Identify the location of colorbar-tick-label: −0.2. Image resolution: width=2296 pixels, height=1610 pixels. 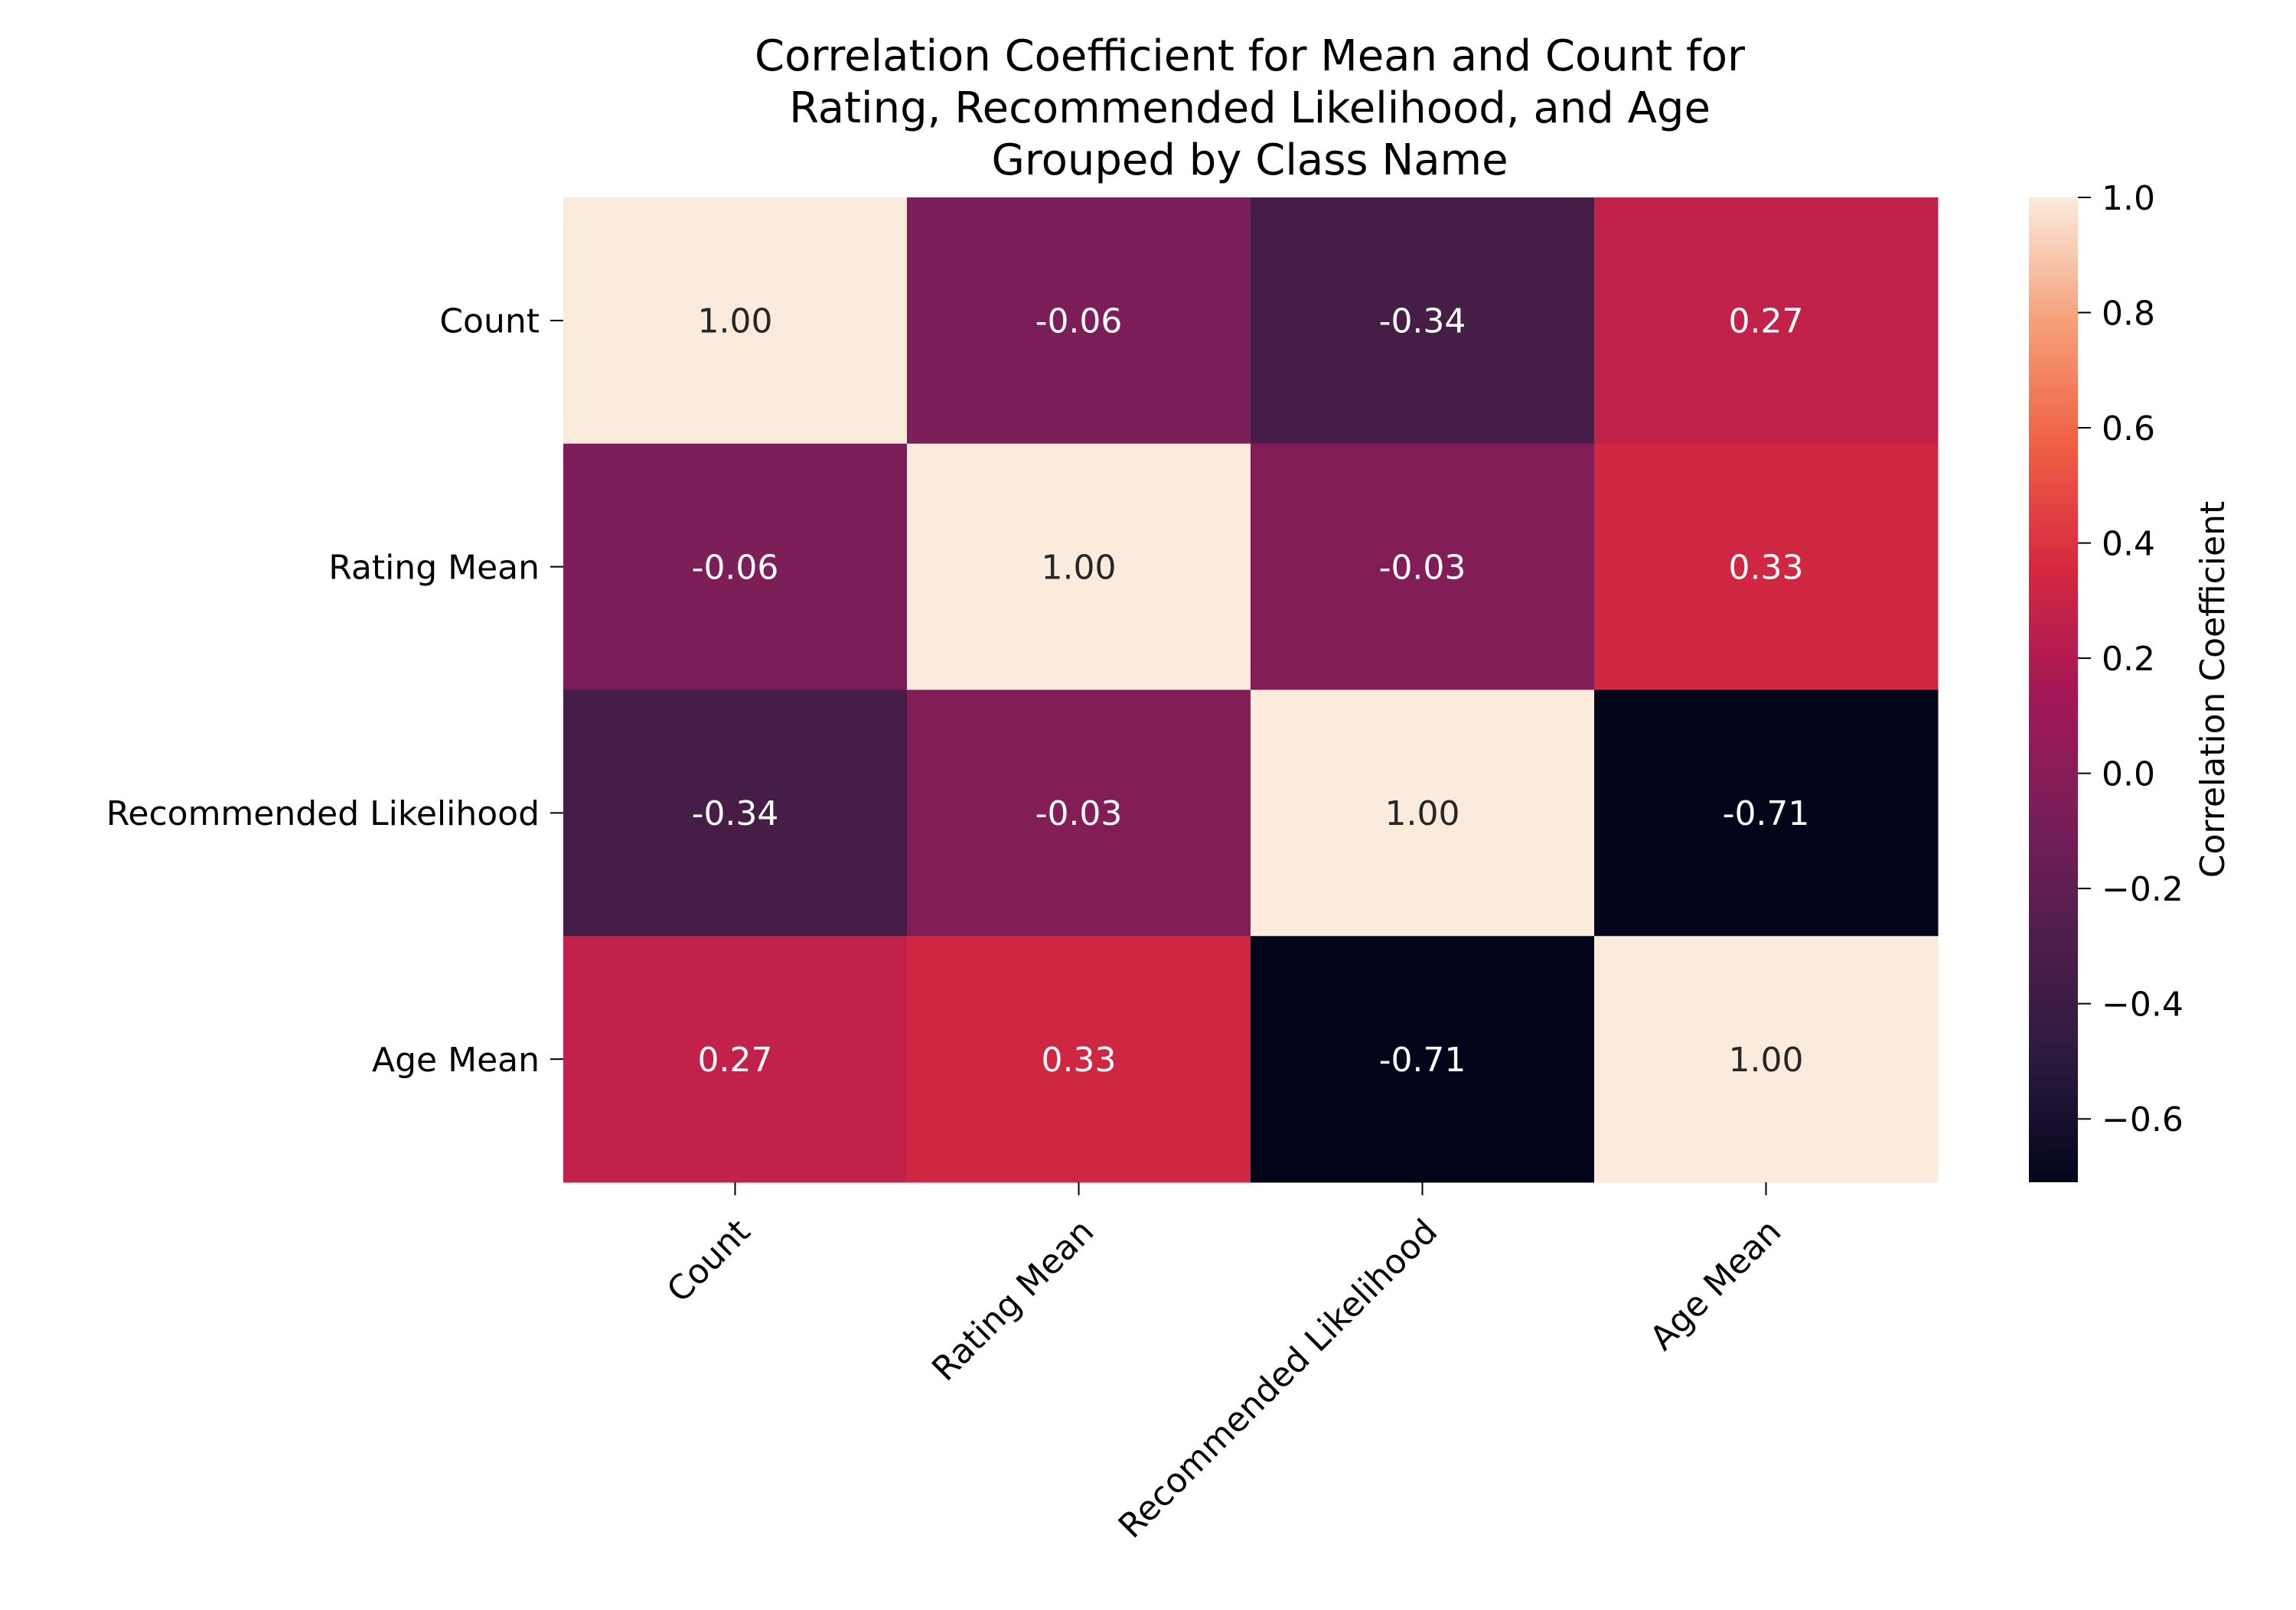
(2142, 890).